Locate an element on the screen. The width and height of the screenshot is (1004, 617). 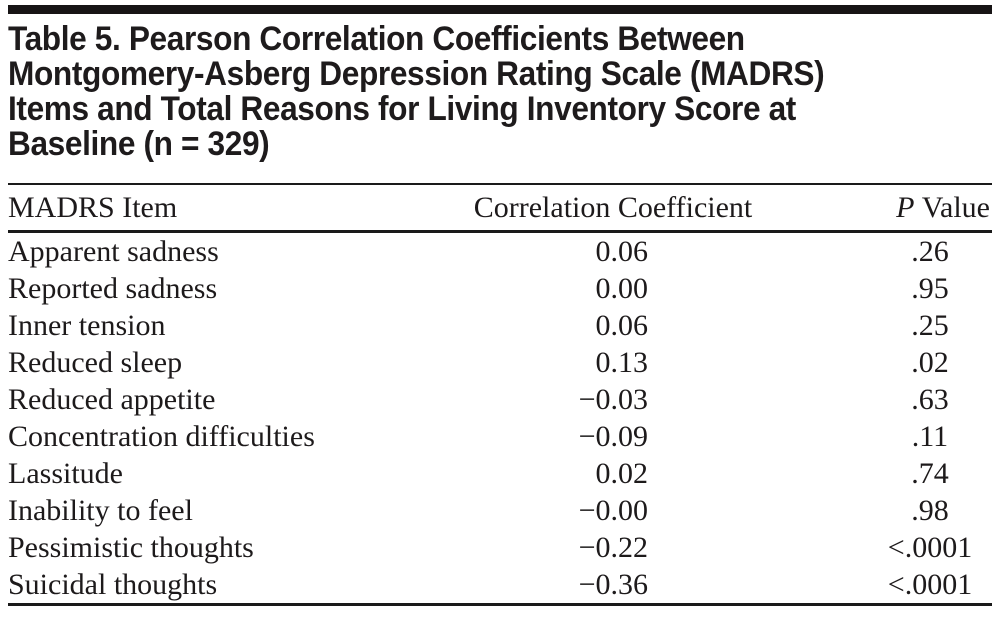
cell-item: Apparent sadness is located at coordinates (113, 251).